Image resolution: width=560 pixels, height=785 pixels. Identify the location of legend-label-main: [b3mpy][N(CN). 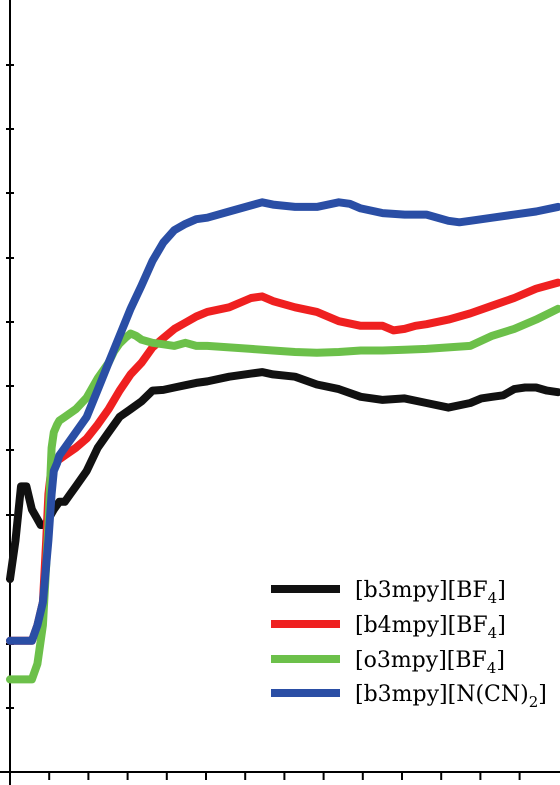
(442, 694).